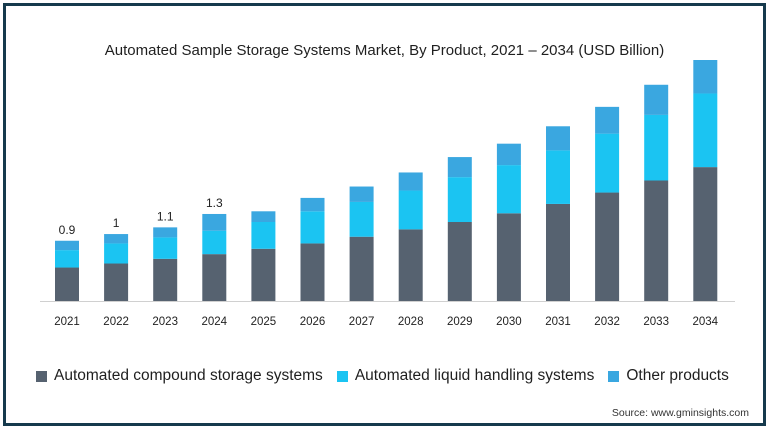  I want to click on x-tick-label-2021: 2021, so click(67, 322).